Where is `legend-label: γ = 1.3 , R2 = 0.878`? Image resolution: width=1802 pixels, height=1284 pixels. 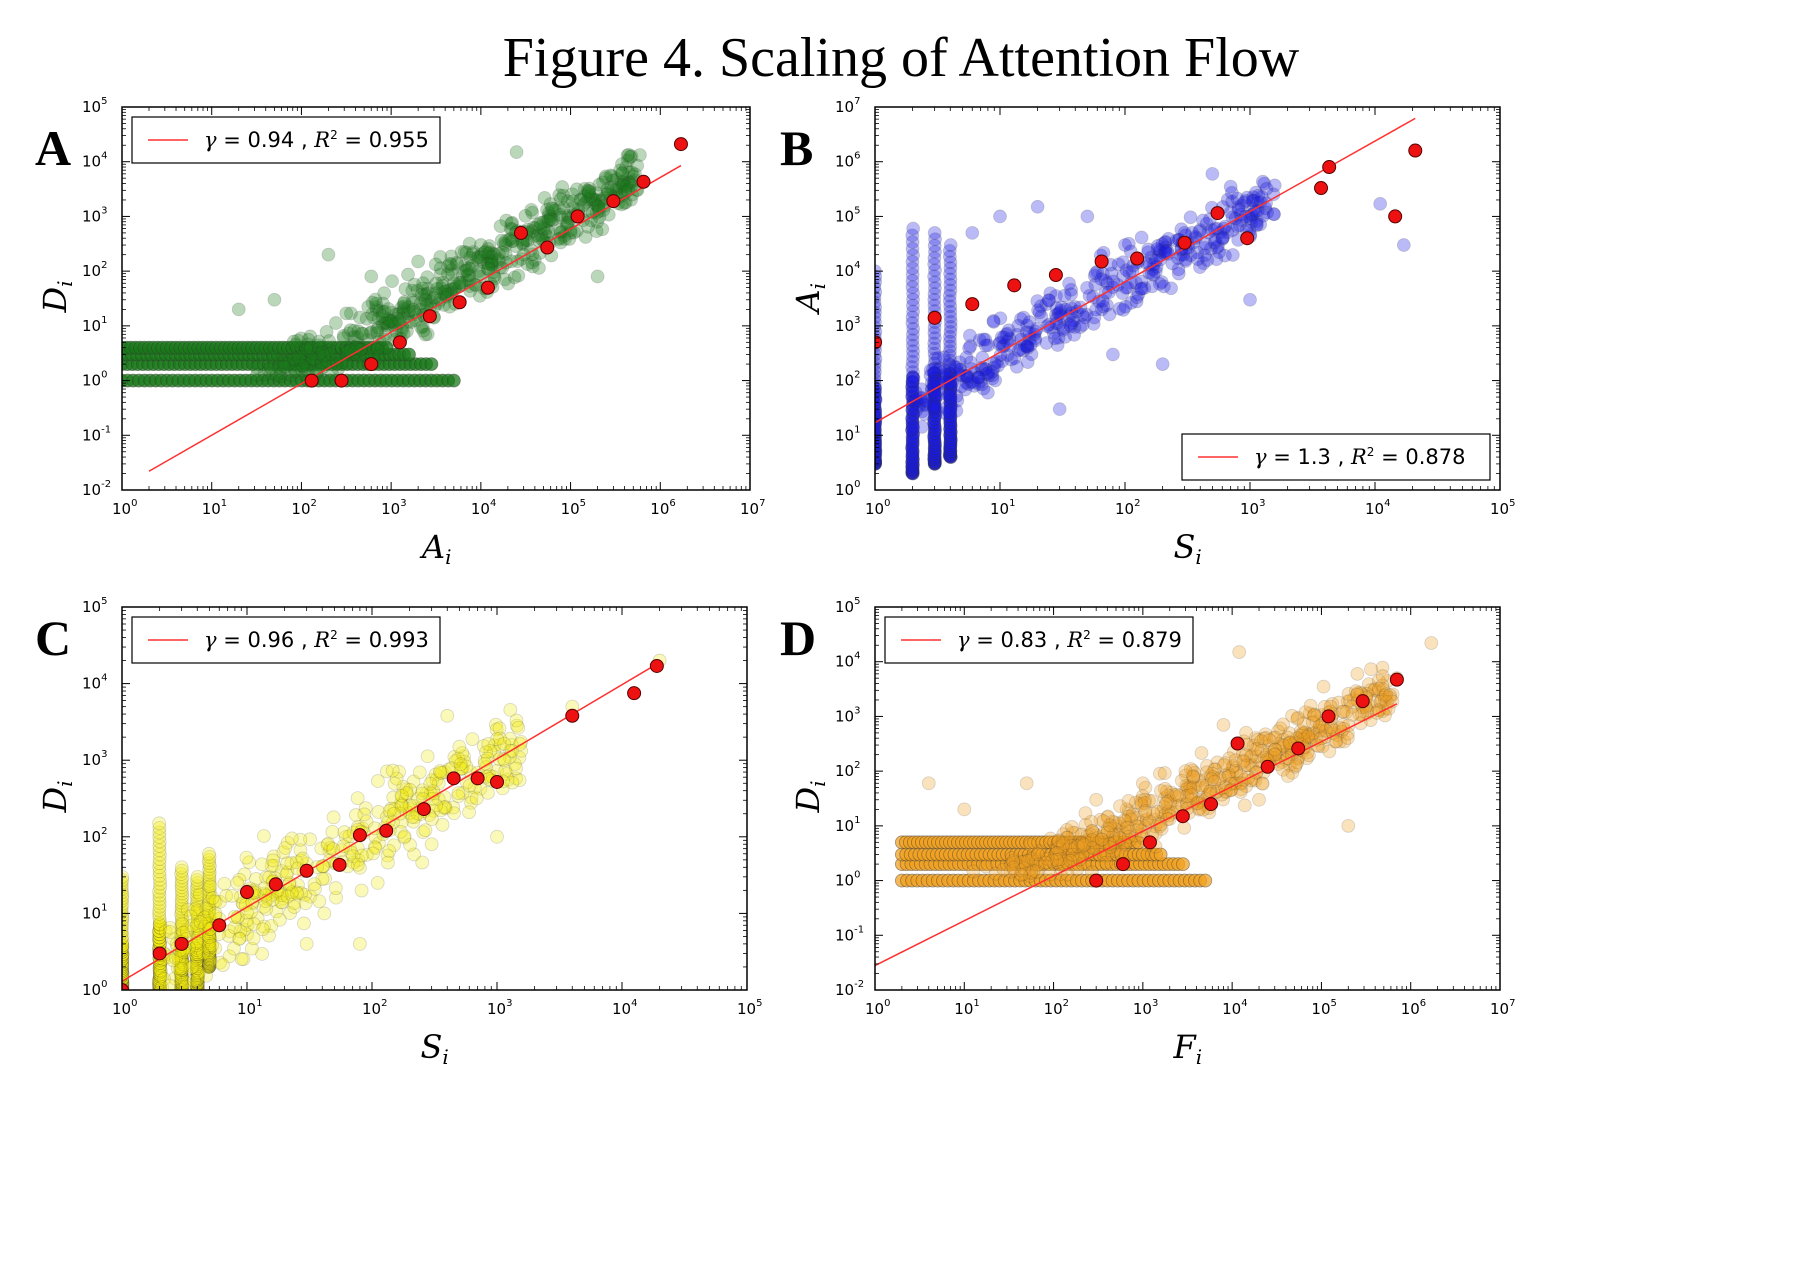
legend-label: γ = 1.3 , R2 = 0.878 is located at coordinates (1359, 457).